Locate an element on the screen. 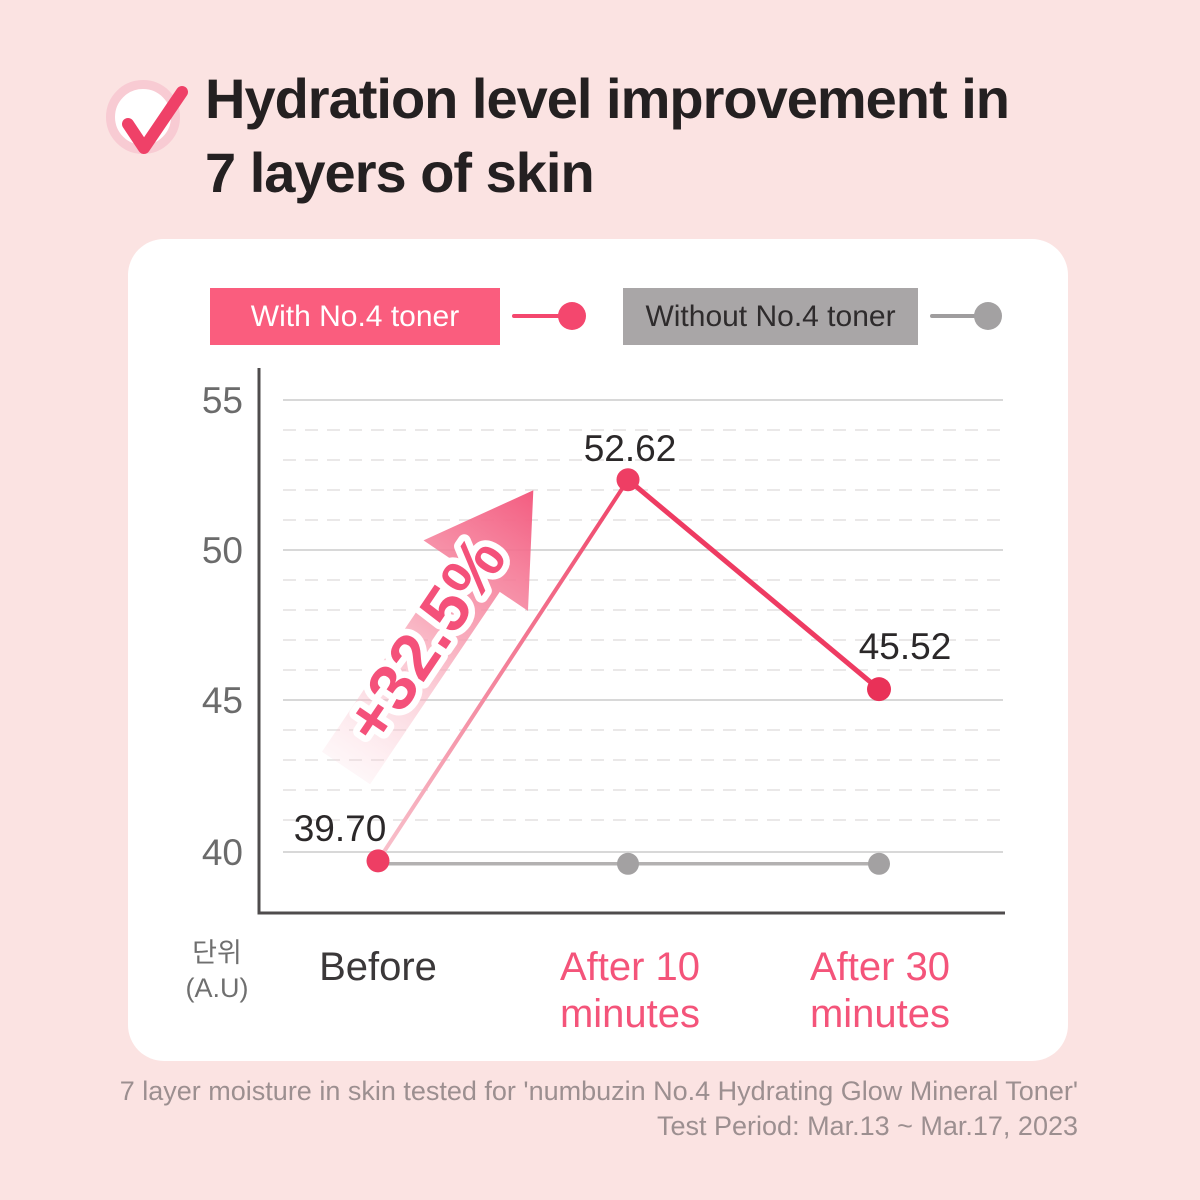 The image size is (1200, 1200). legend-with-toner-line-marker is located at coordinates (537, 316).